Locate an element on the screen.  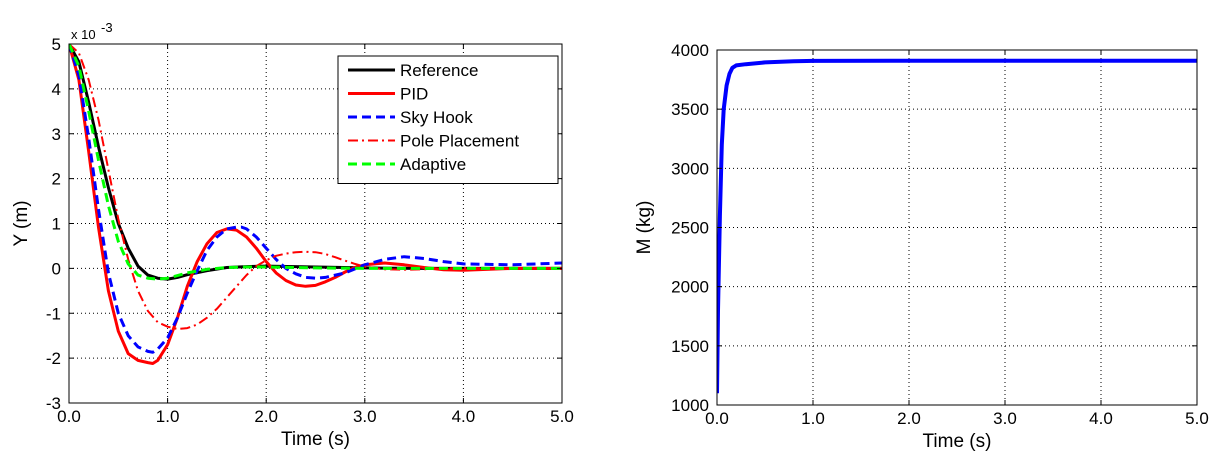
y-tick-label: 2500 is located at coordinates (690, 228).